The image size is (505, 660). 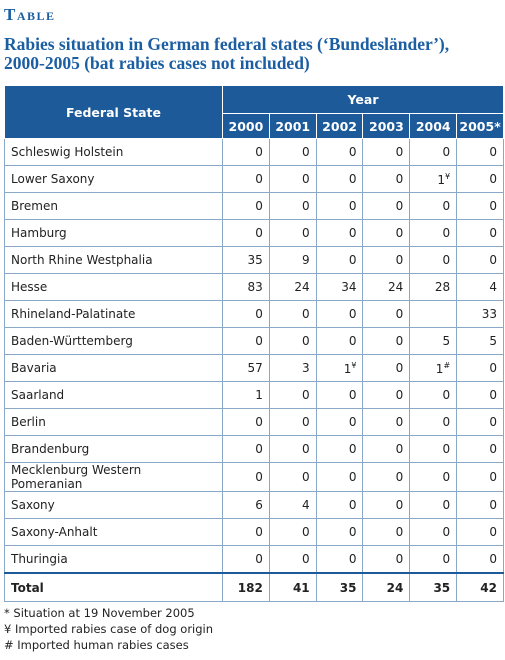 What do you see at coordinates (113, 422) in the screenshot?
I see `state-cell: Berlin` at bounding box center [113, 422].